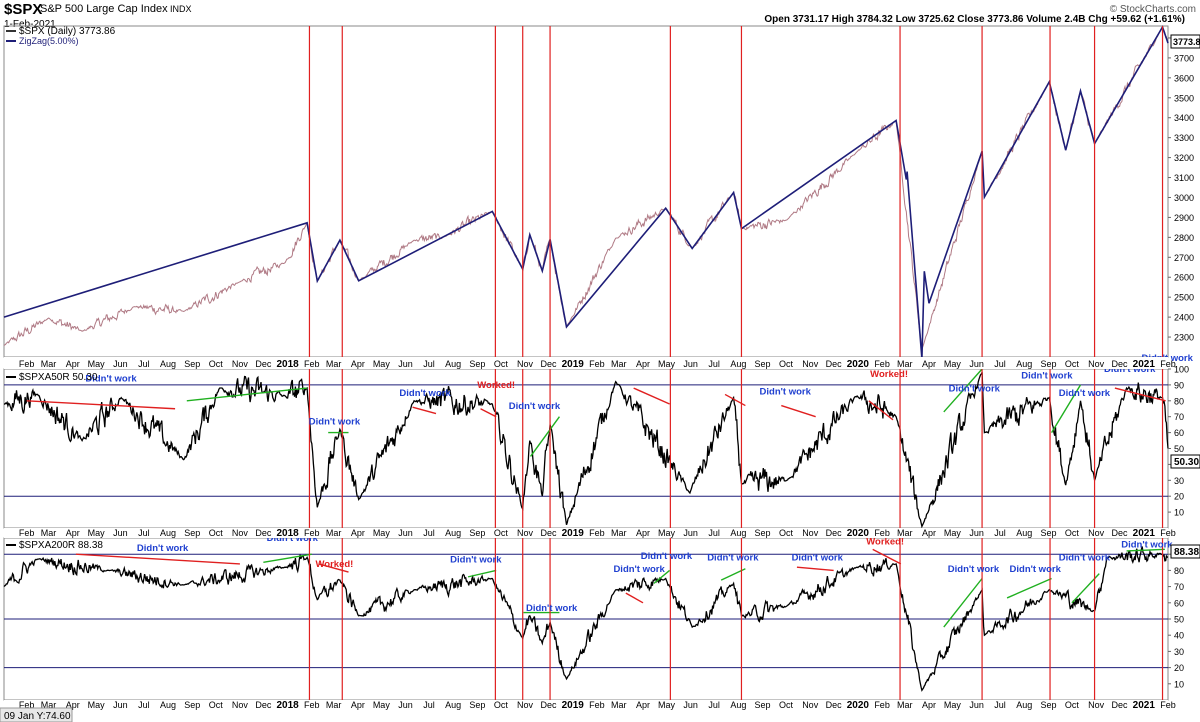  I want to click on spxa50r-annotation-2: Didn't work, so click(335, 422).